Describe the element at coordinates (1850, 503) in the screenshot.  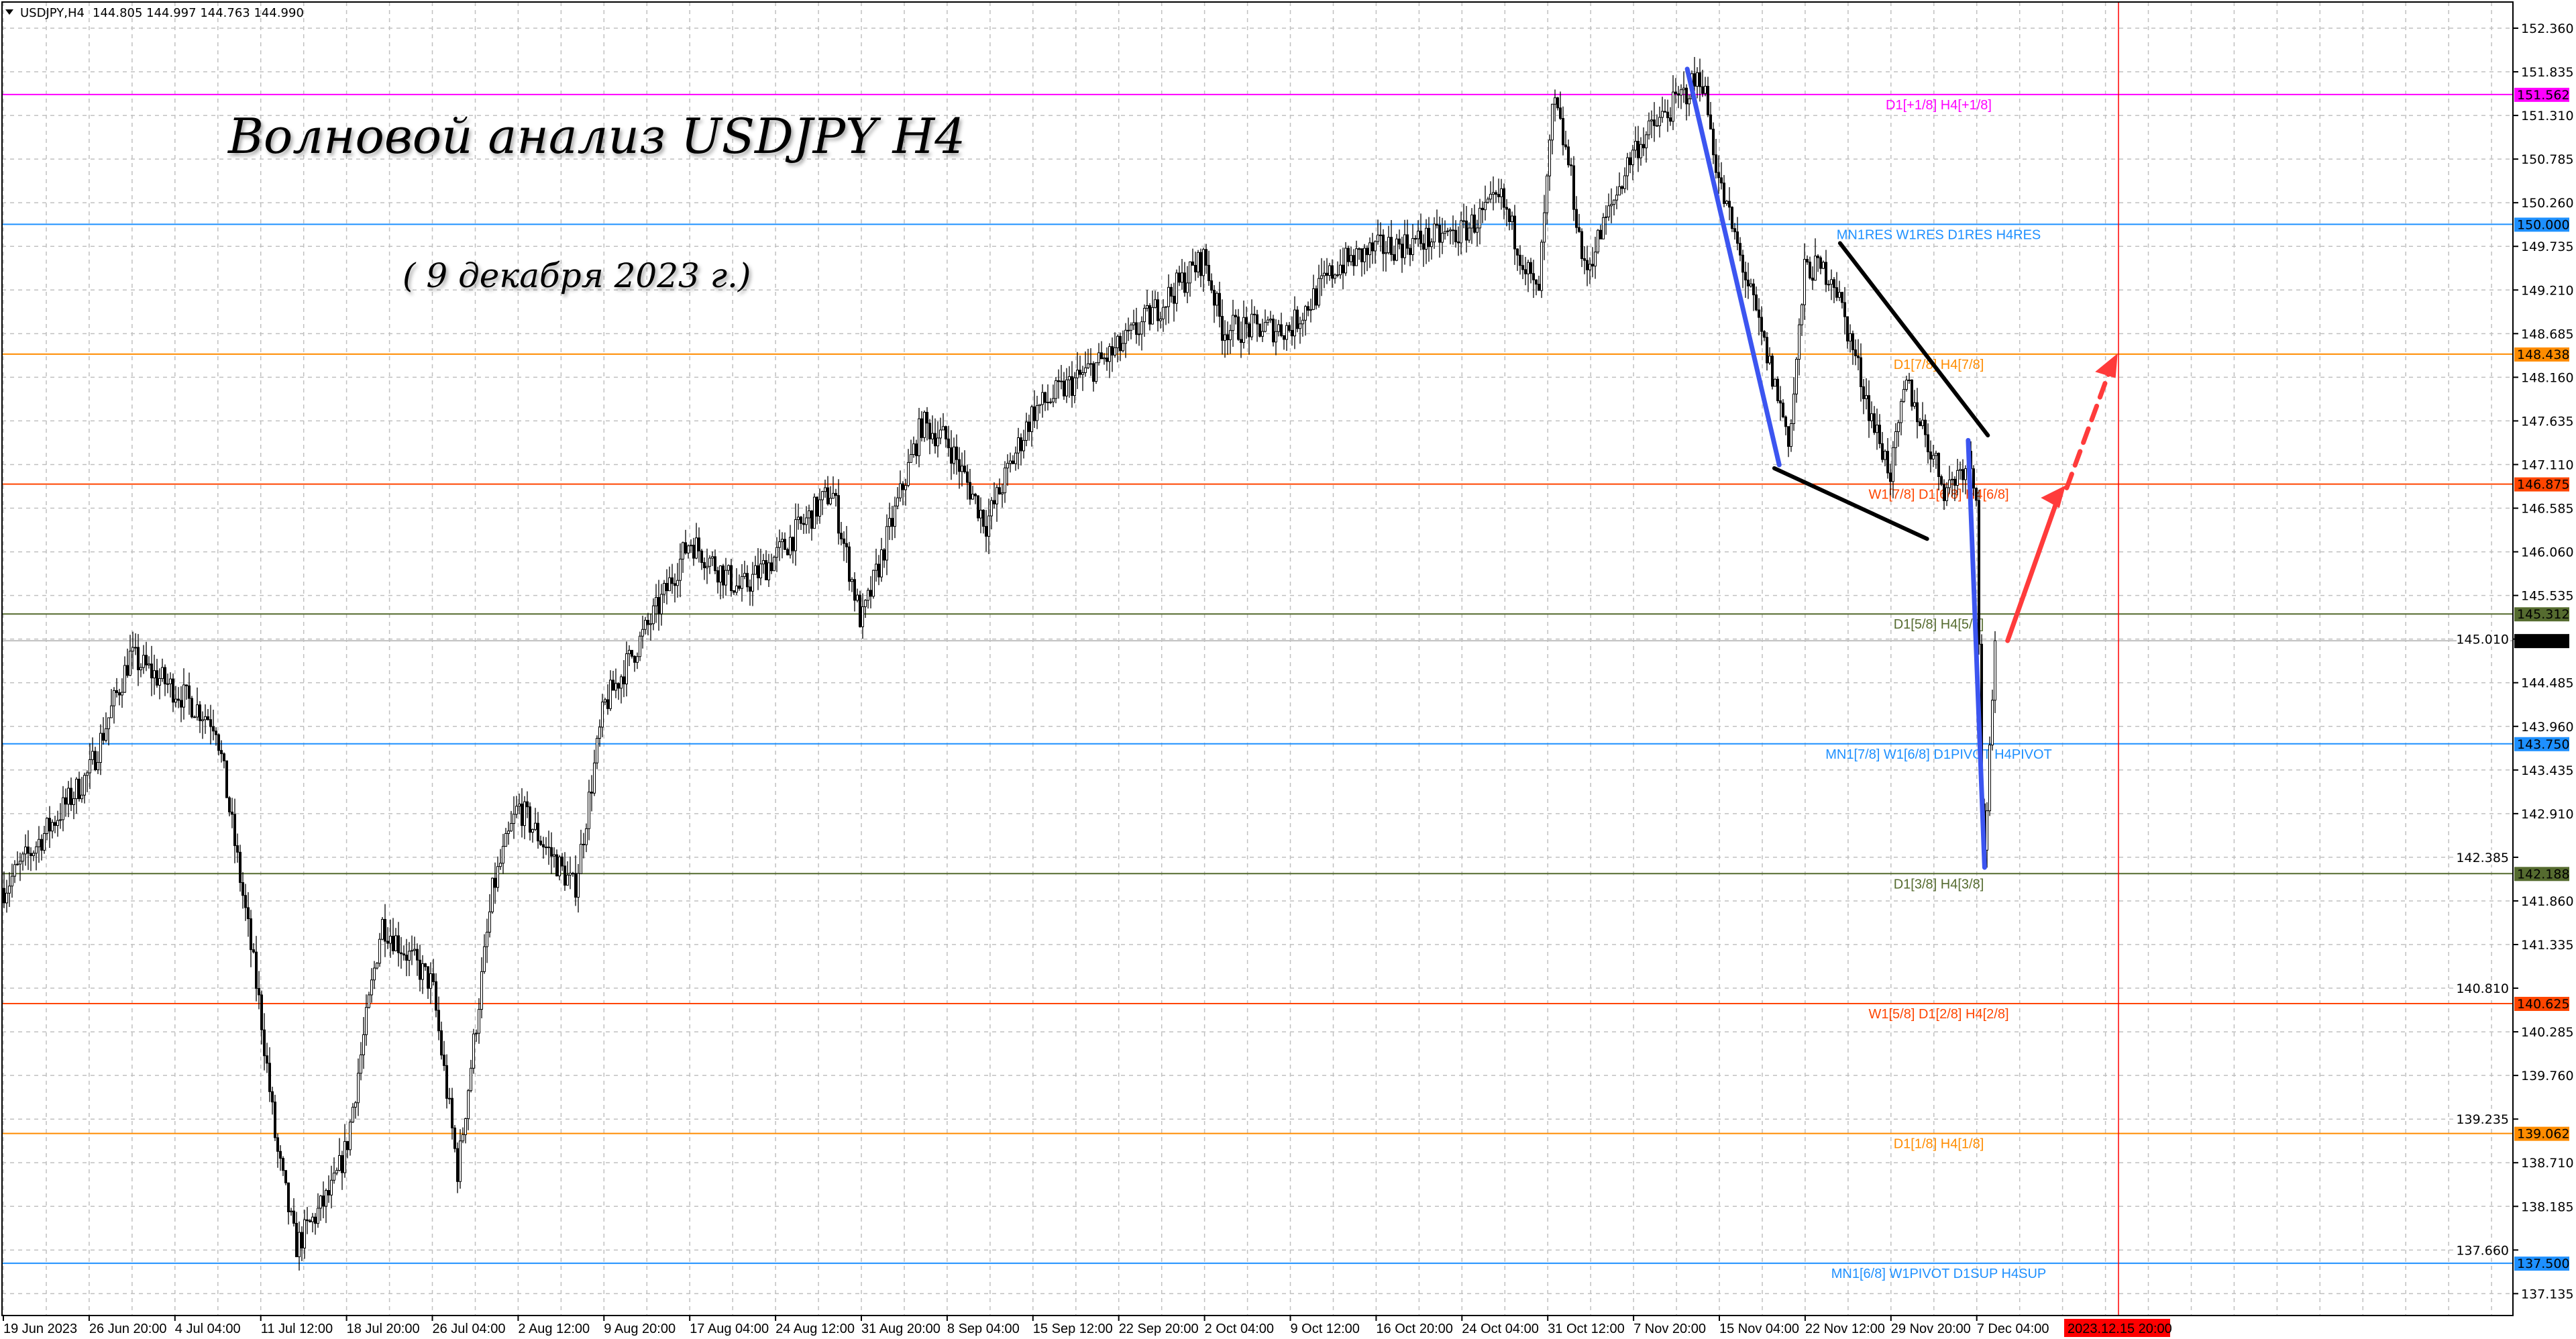
I see `wedge-lower-line` at that location.